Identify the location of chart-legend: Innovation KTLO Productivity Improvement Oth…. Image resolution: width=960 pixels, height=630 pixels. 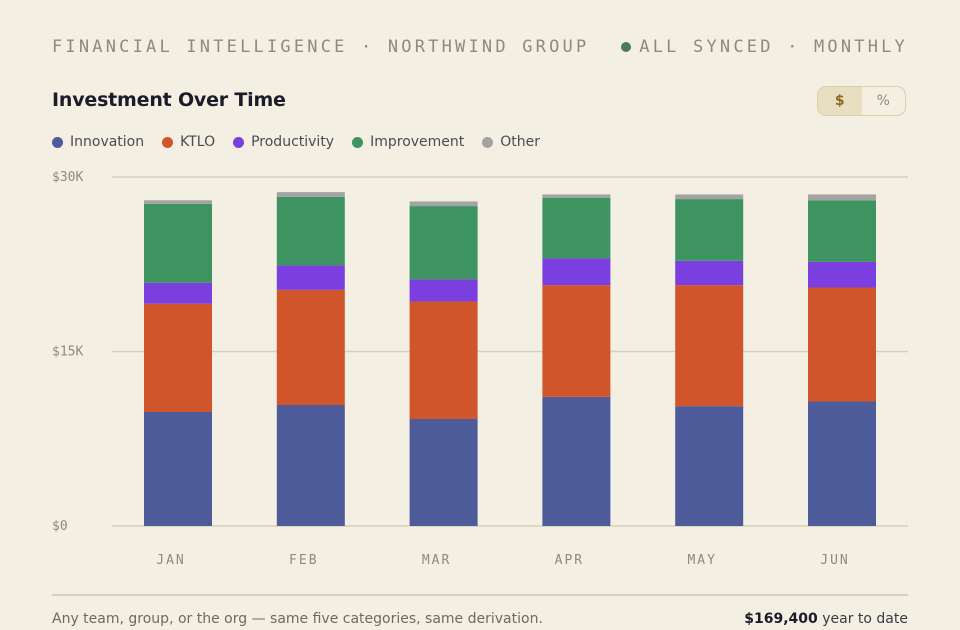
(296, 142).